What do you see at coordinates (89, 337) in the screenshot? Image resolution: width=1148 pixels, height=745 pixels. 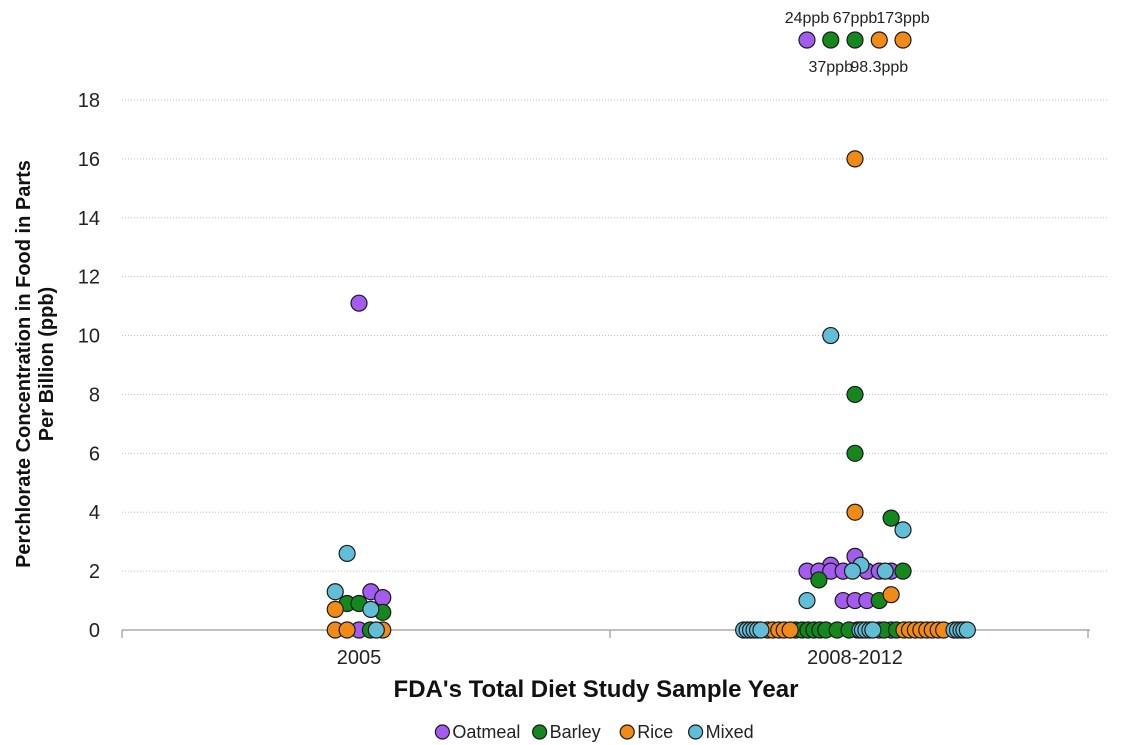 I see `y-tick-label: 10` at bounding box center [89, 337].